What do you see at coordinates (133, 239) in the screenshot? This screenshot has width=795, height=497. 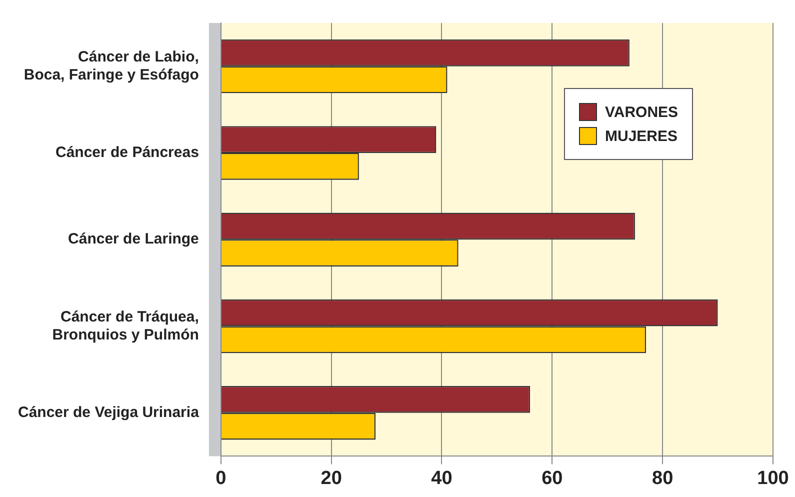 I see `y-tick-label: Cáncer de Laringe` at bounding box center [133, 239].